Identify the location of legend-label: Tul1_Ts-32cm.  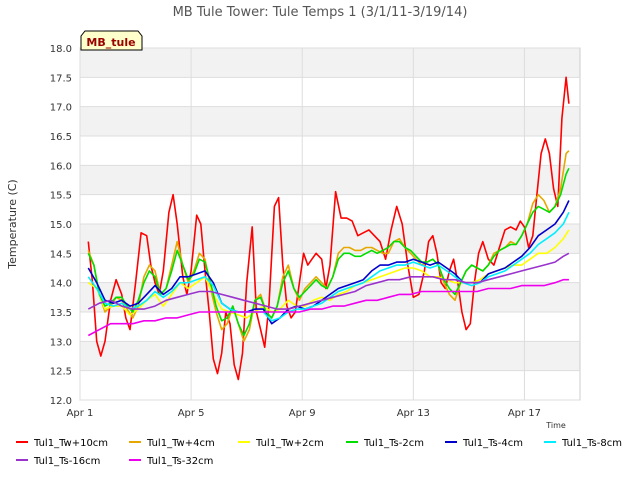
(179, 461).